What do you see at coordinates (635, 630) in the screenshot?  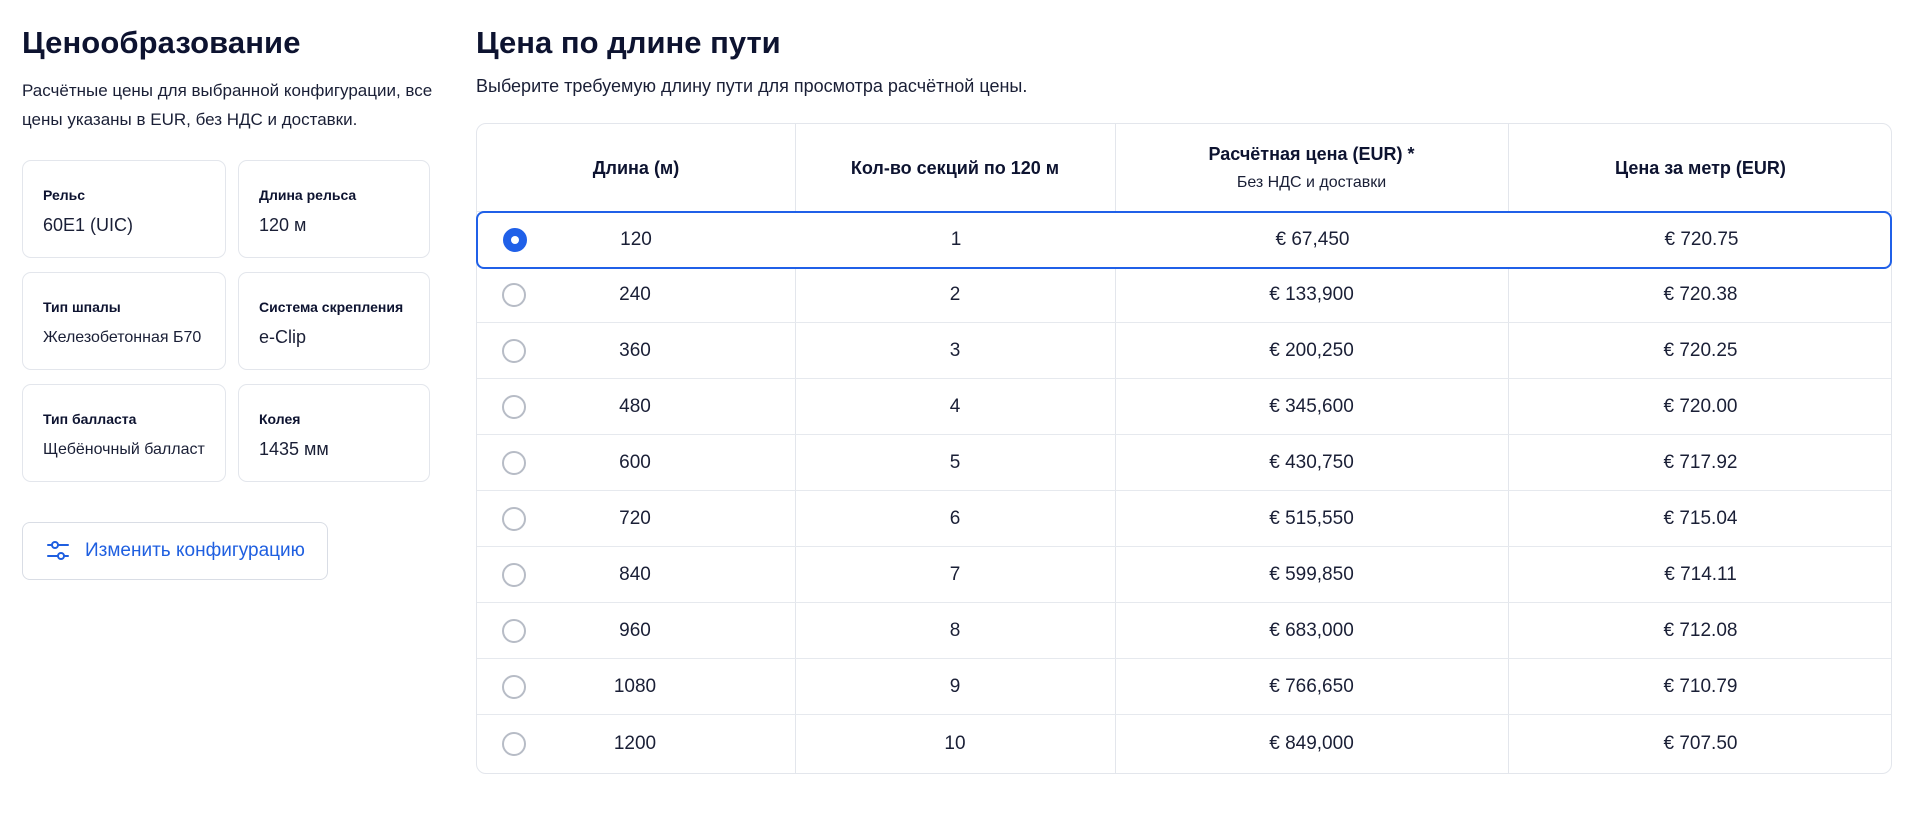 I see `cell-length: 960` at bounding box center [635, 630].